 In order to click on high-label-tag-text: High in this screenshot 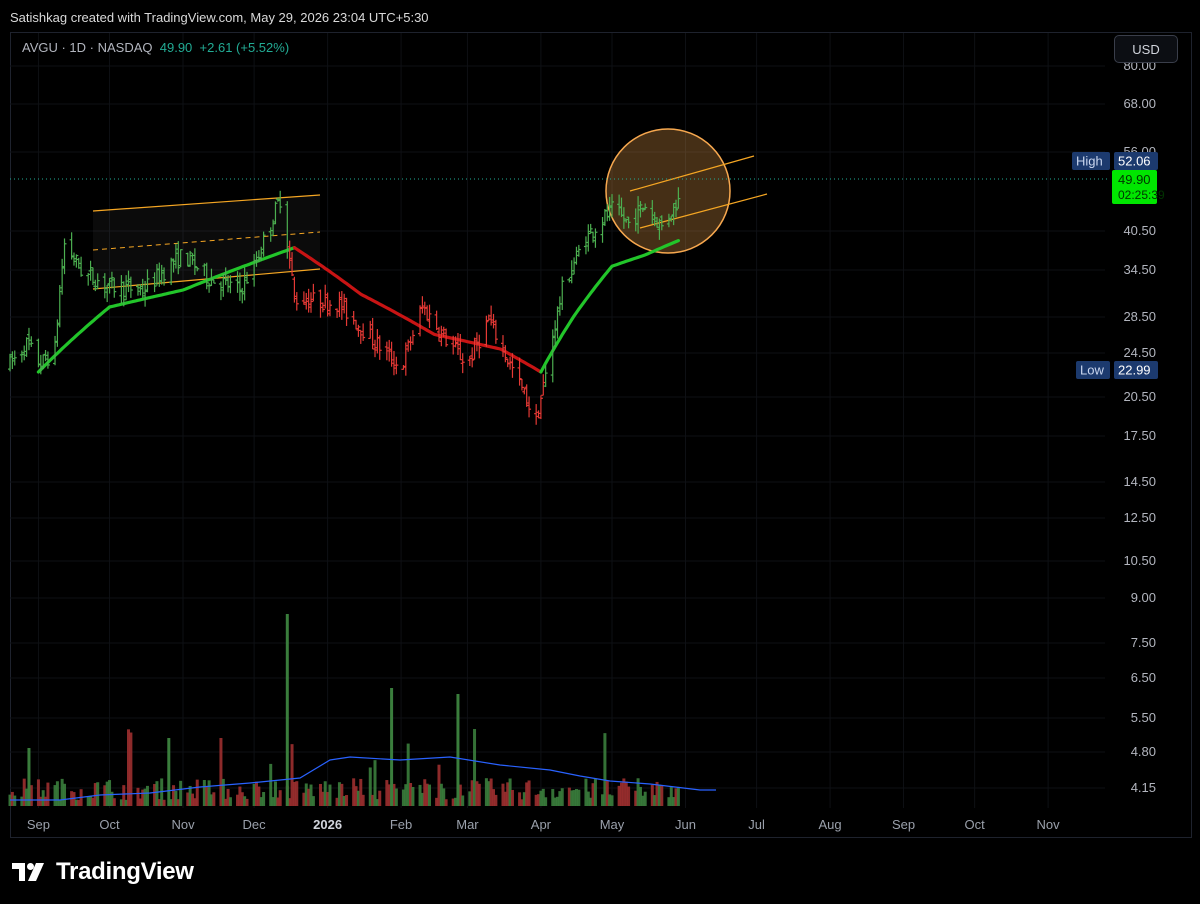, I will do `click(1089, 161)`.